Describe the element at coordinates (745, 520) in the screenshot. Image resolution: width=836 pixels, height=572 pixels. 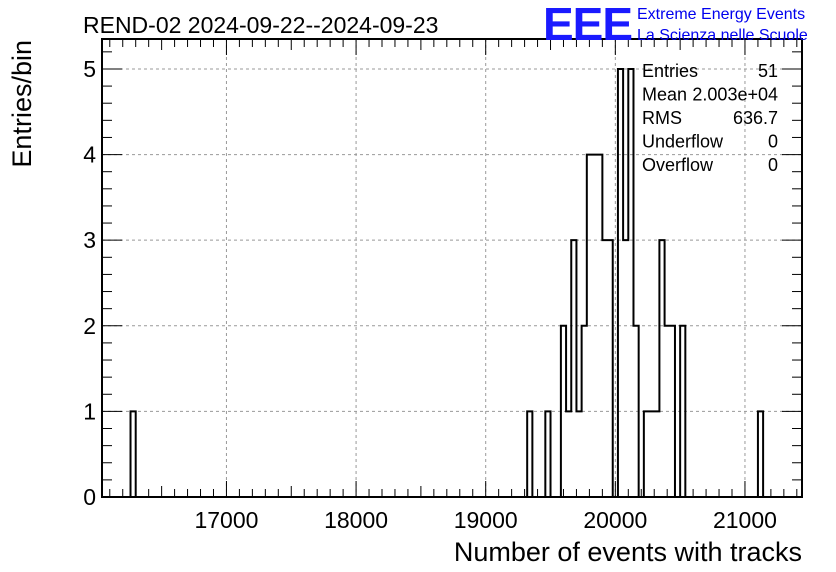
I see `x-tick-label: 21000` at that location.